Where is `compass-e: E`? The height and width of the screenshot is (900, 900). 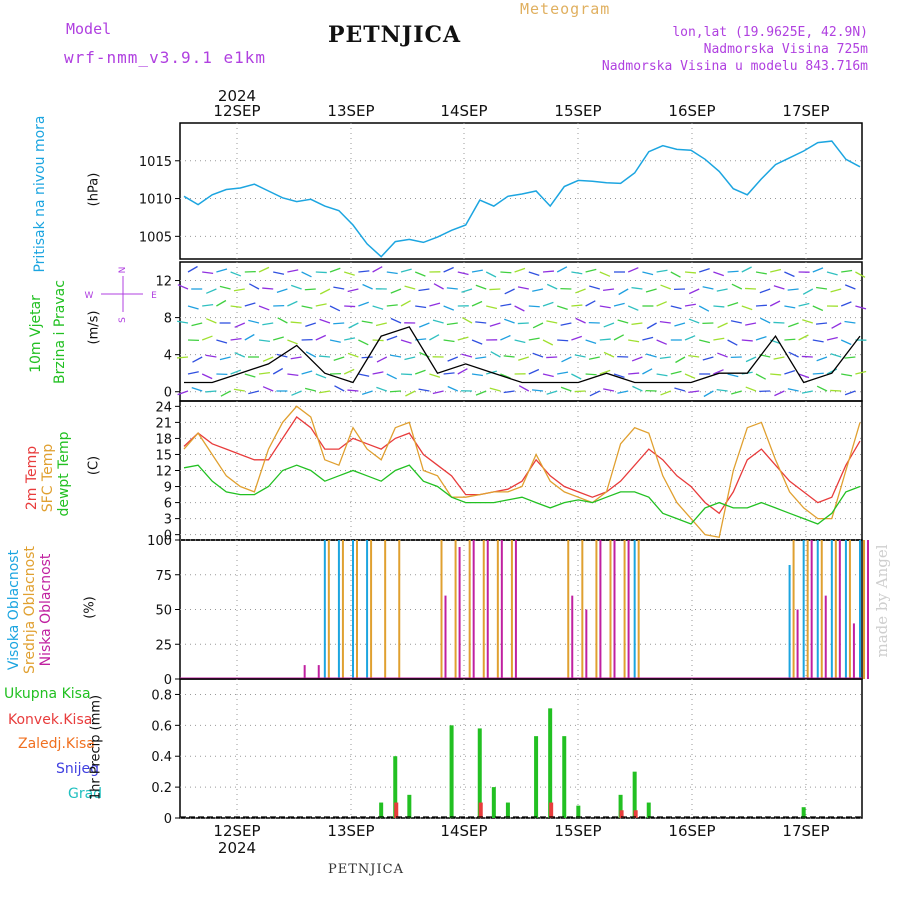
compass-e: E is located at coordinates (154, 296).